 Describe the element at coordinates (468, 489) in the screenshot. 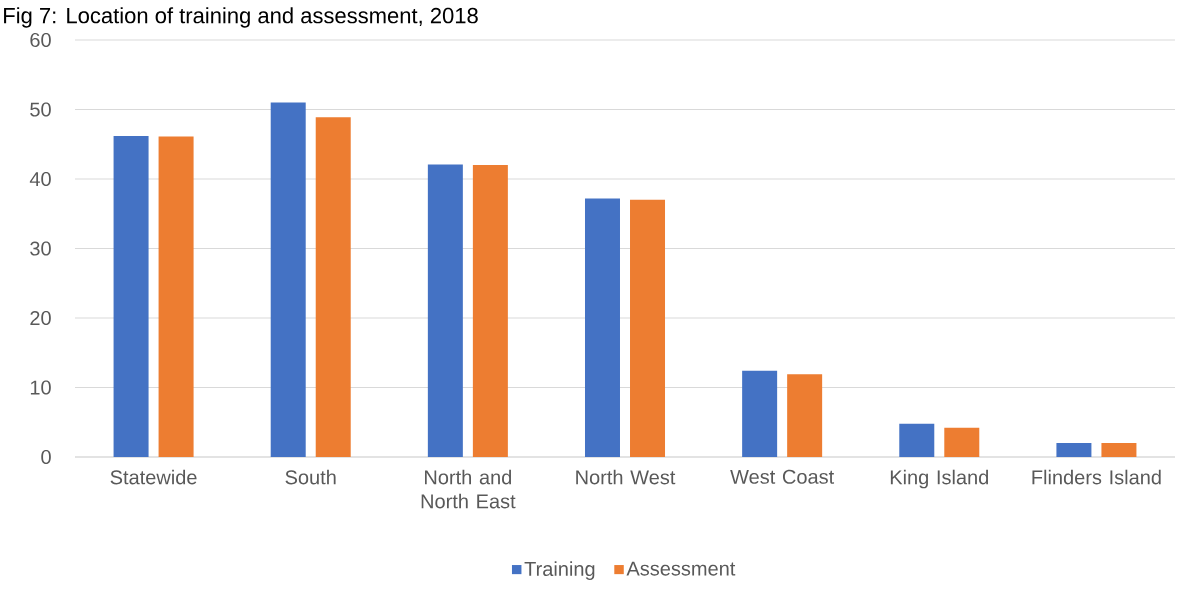

I see `x-tick-label: North and North East` at that location.